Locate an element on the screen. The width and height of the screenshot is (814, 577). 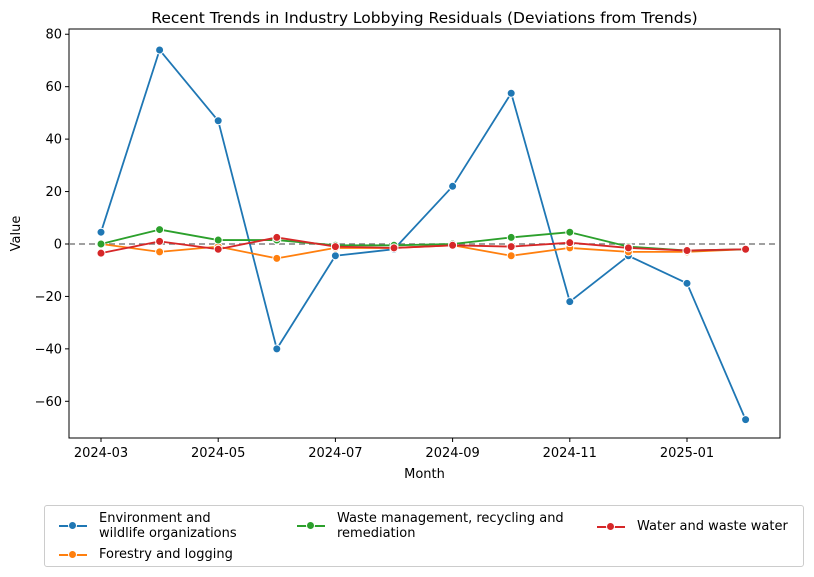
y-tick-label: 0 is located at coordinates (58, 244).